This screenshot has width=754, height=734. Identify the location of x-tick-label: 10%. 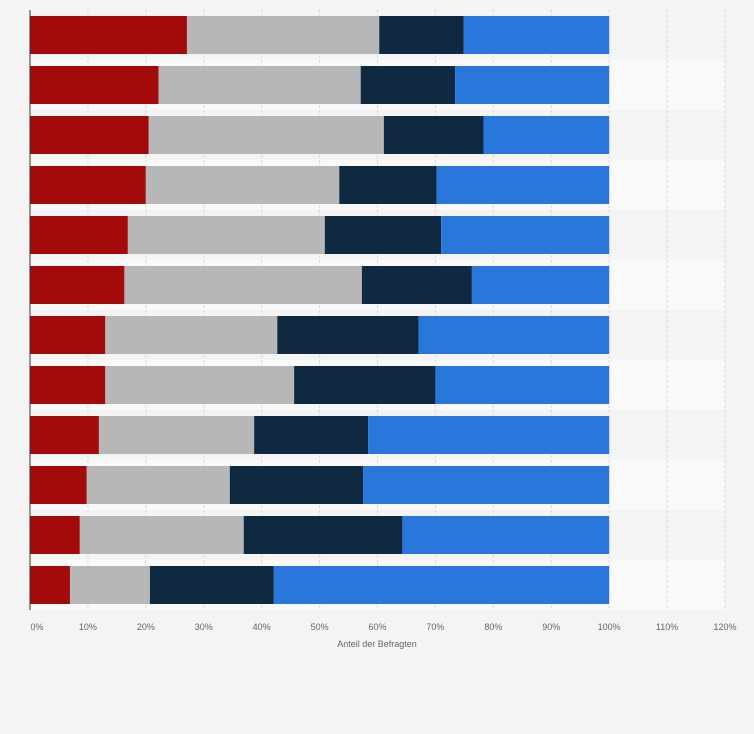
(88, 627).